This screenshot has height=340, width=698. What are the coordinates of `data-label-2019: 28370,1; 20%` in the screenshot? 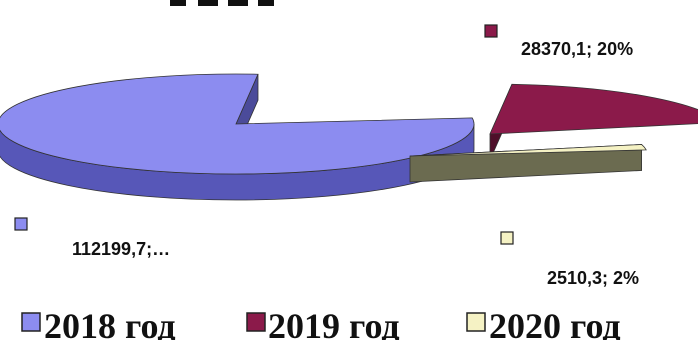 It's located at (558, 41).